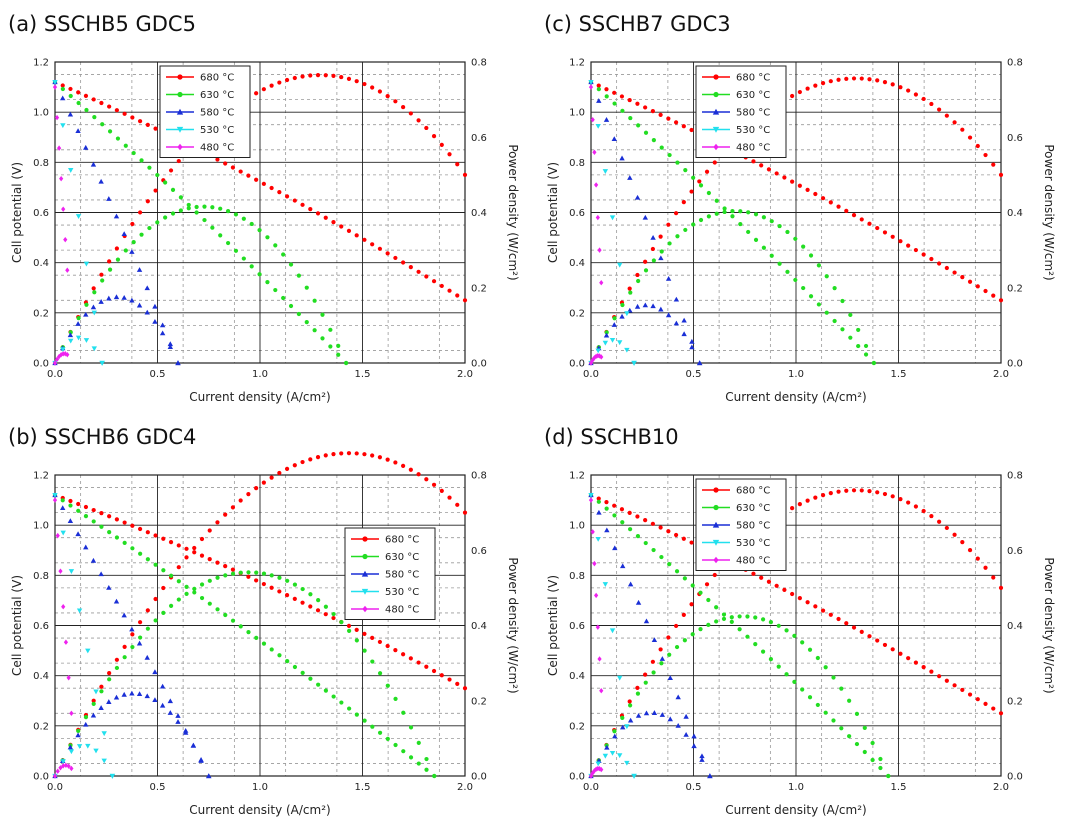  I want to click on y-left-tick-label: 0.8, so click(577, 576).